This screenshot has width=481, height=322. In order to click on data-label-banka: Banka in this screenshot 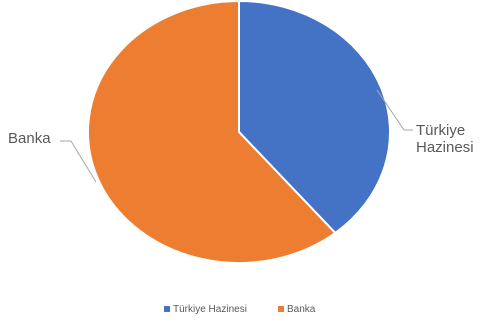, I will do `click(29, 138)`.